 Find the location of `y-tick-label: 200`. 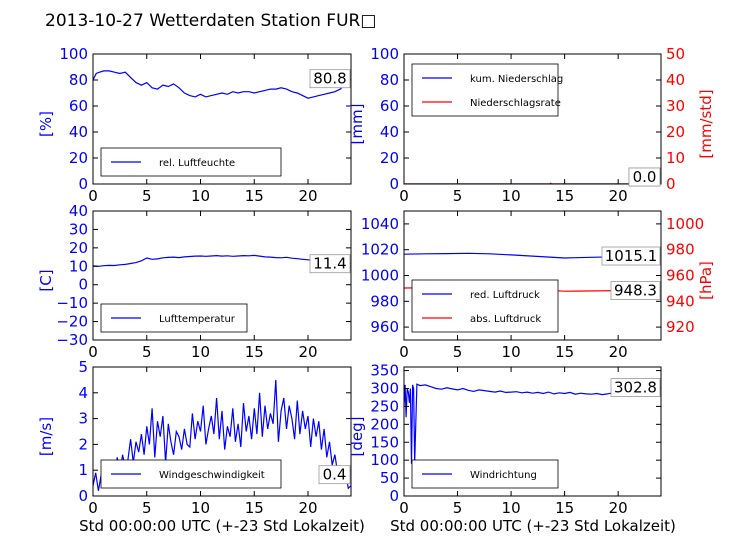

y-tick-label: 200 is located at coordinates (384, 424).